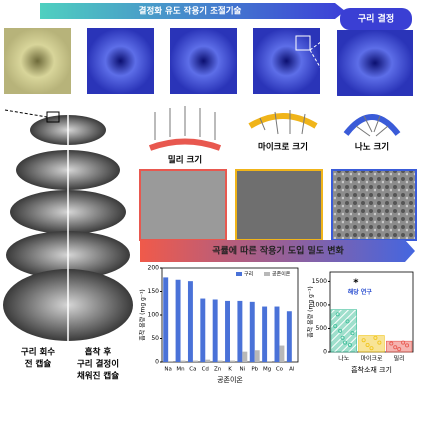  What do you see at coordinates (155, 338) in the screenshot?
I see `y-tick-label: 50` at bounding box center [155, 338].